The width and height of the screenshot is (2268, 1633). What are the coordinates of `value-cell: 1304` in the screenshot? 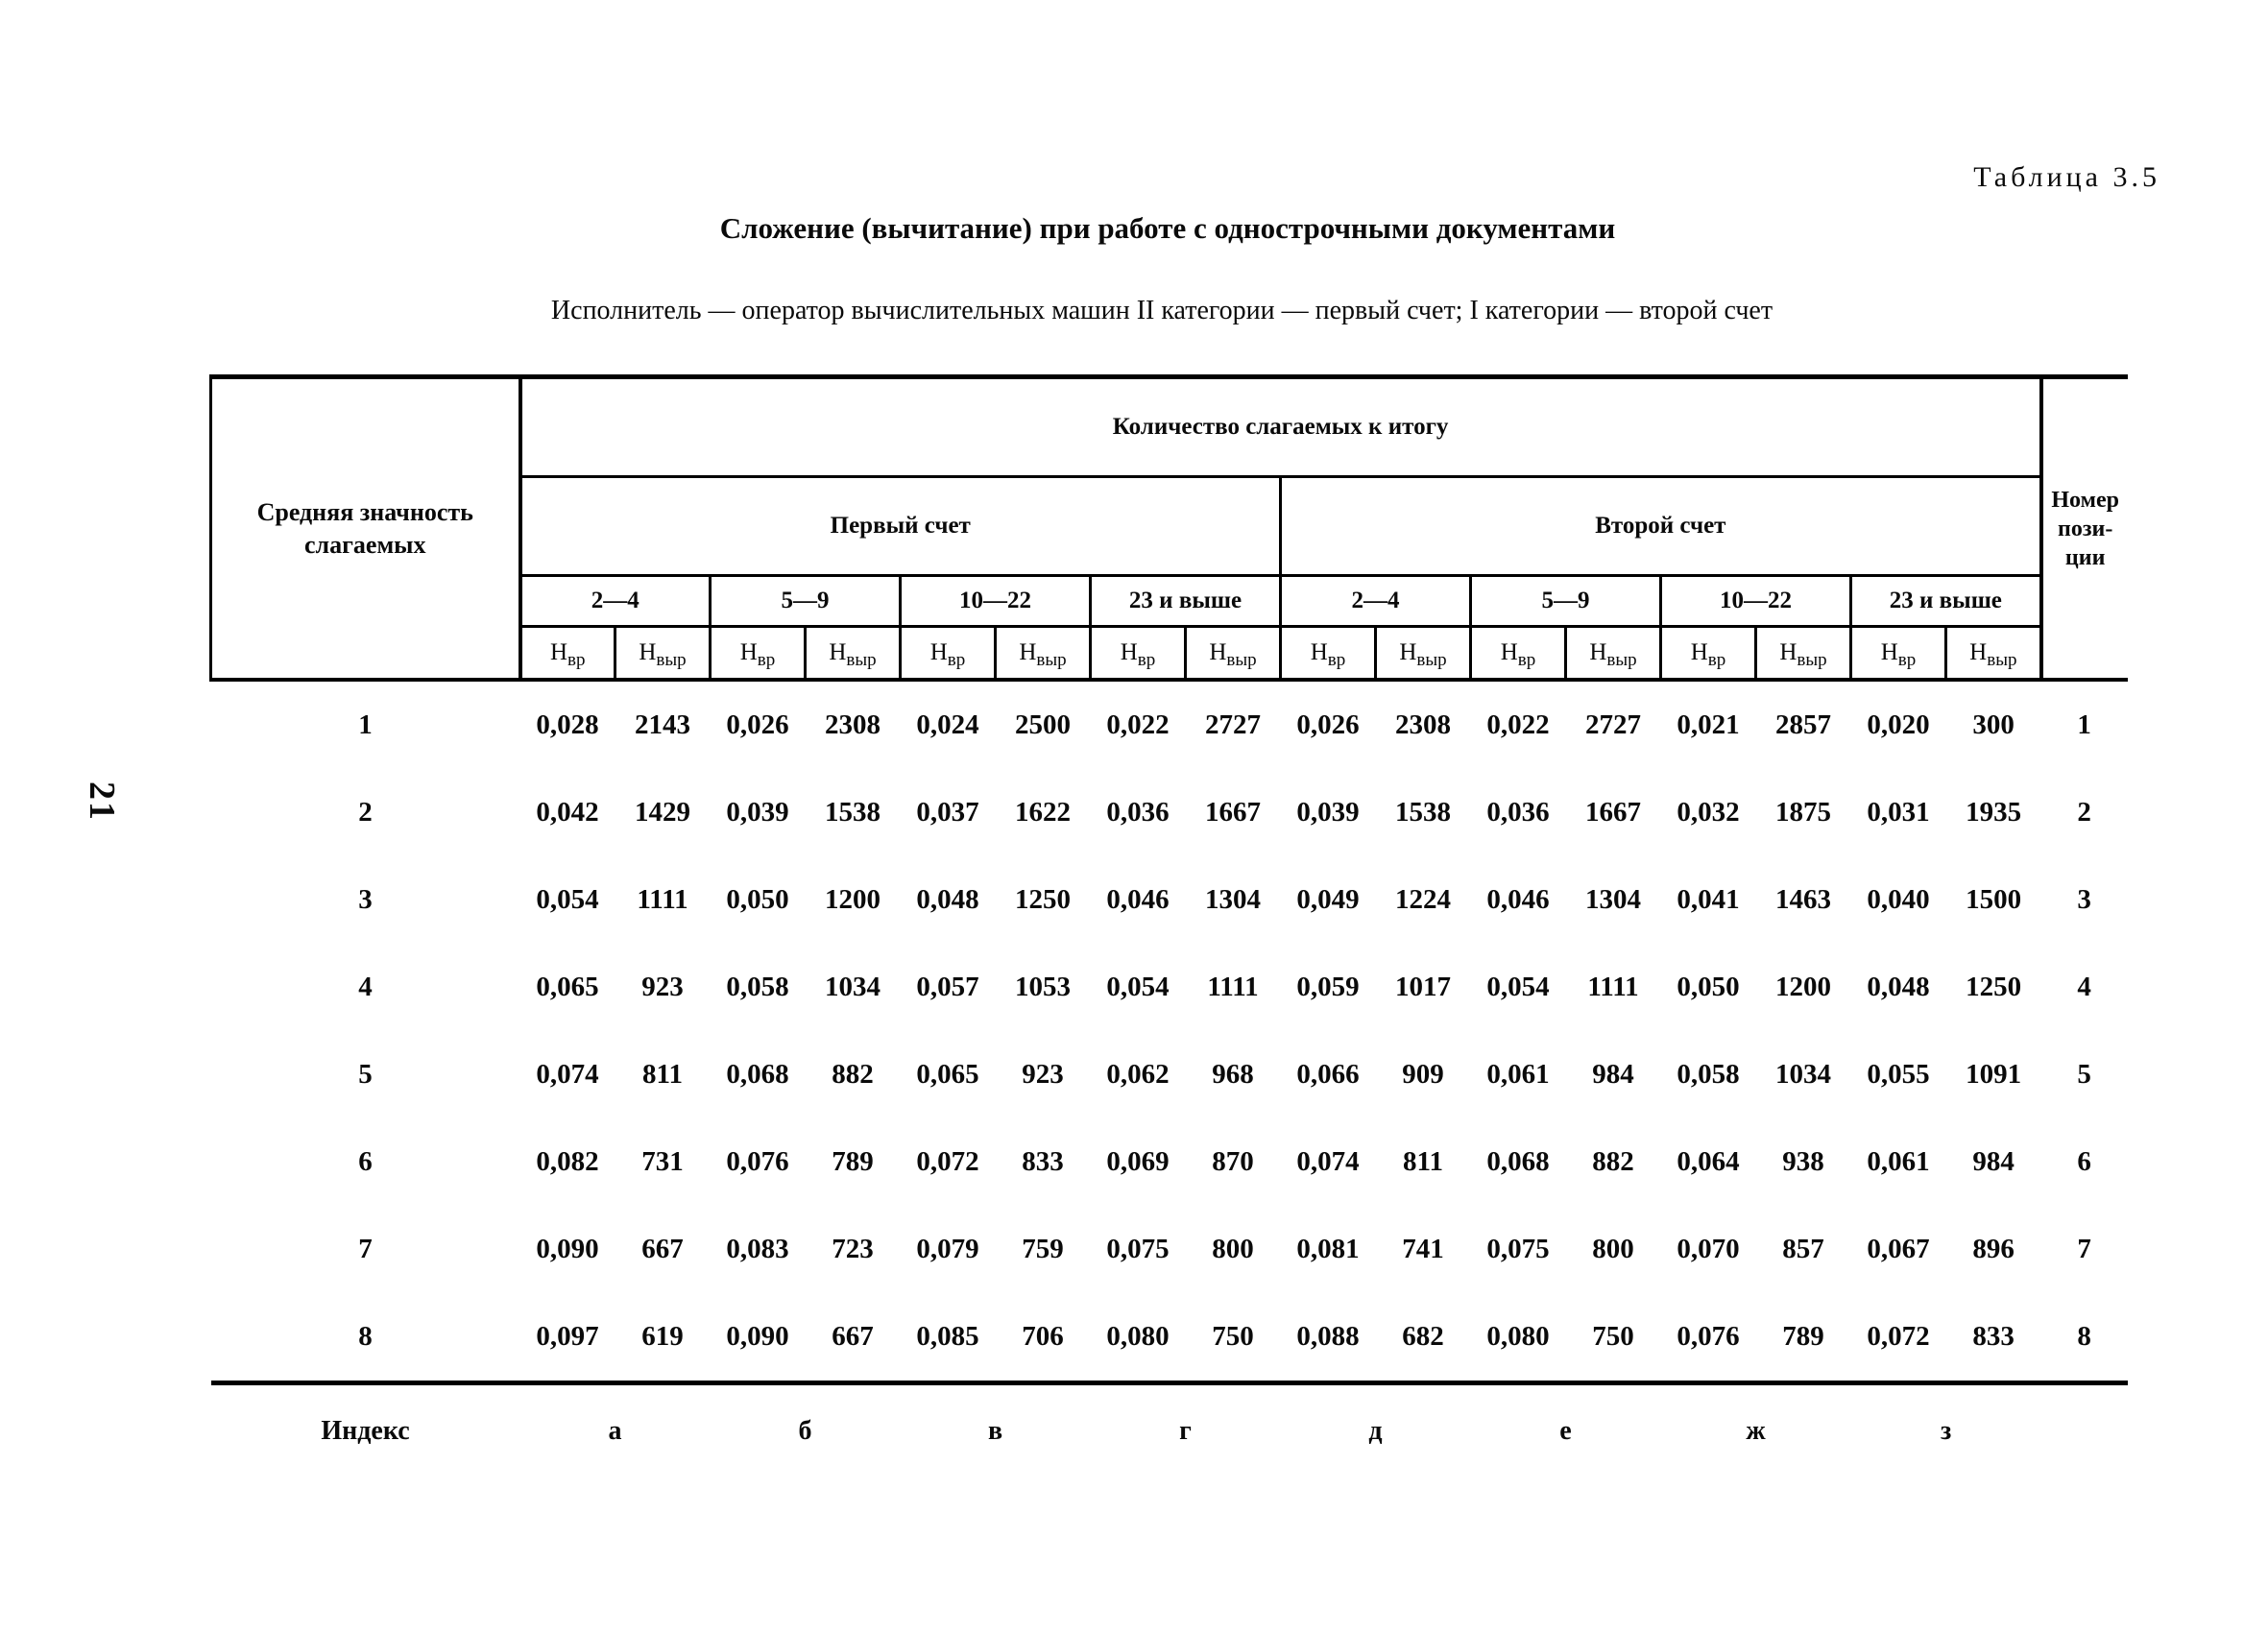 It's located at (1233, 899).